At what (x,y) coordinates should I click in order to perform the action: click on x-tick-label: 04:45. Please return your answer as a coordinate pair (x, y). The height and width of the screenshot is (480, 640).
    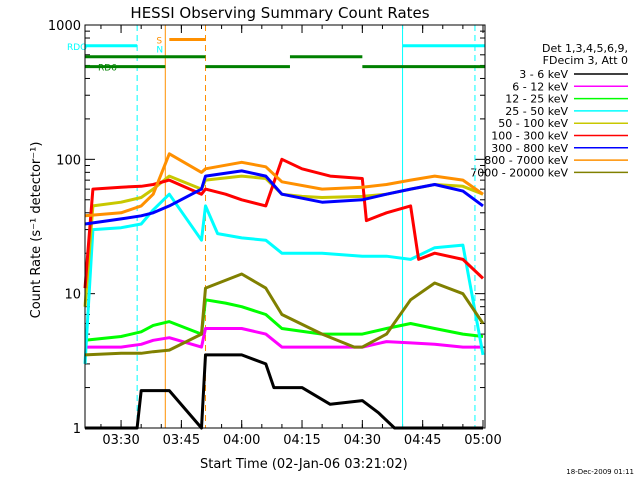
    Looking at the image, I should click on (422, 440).